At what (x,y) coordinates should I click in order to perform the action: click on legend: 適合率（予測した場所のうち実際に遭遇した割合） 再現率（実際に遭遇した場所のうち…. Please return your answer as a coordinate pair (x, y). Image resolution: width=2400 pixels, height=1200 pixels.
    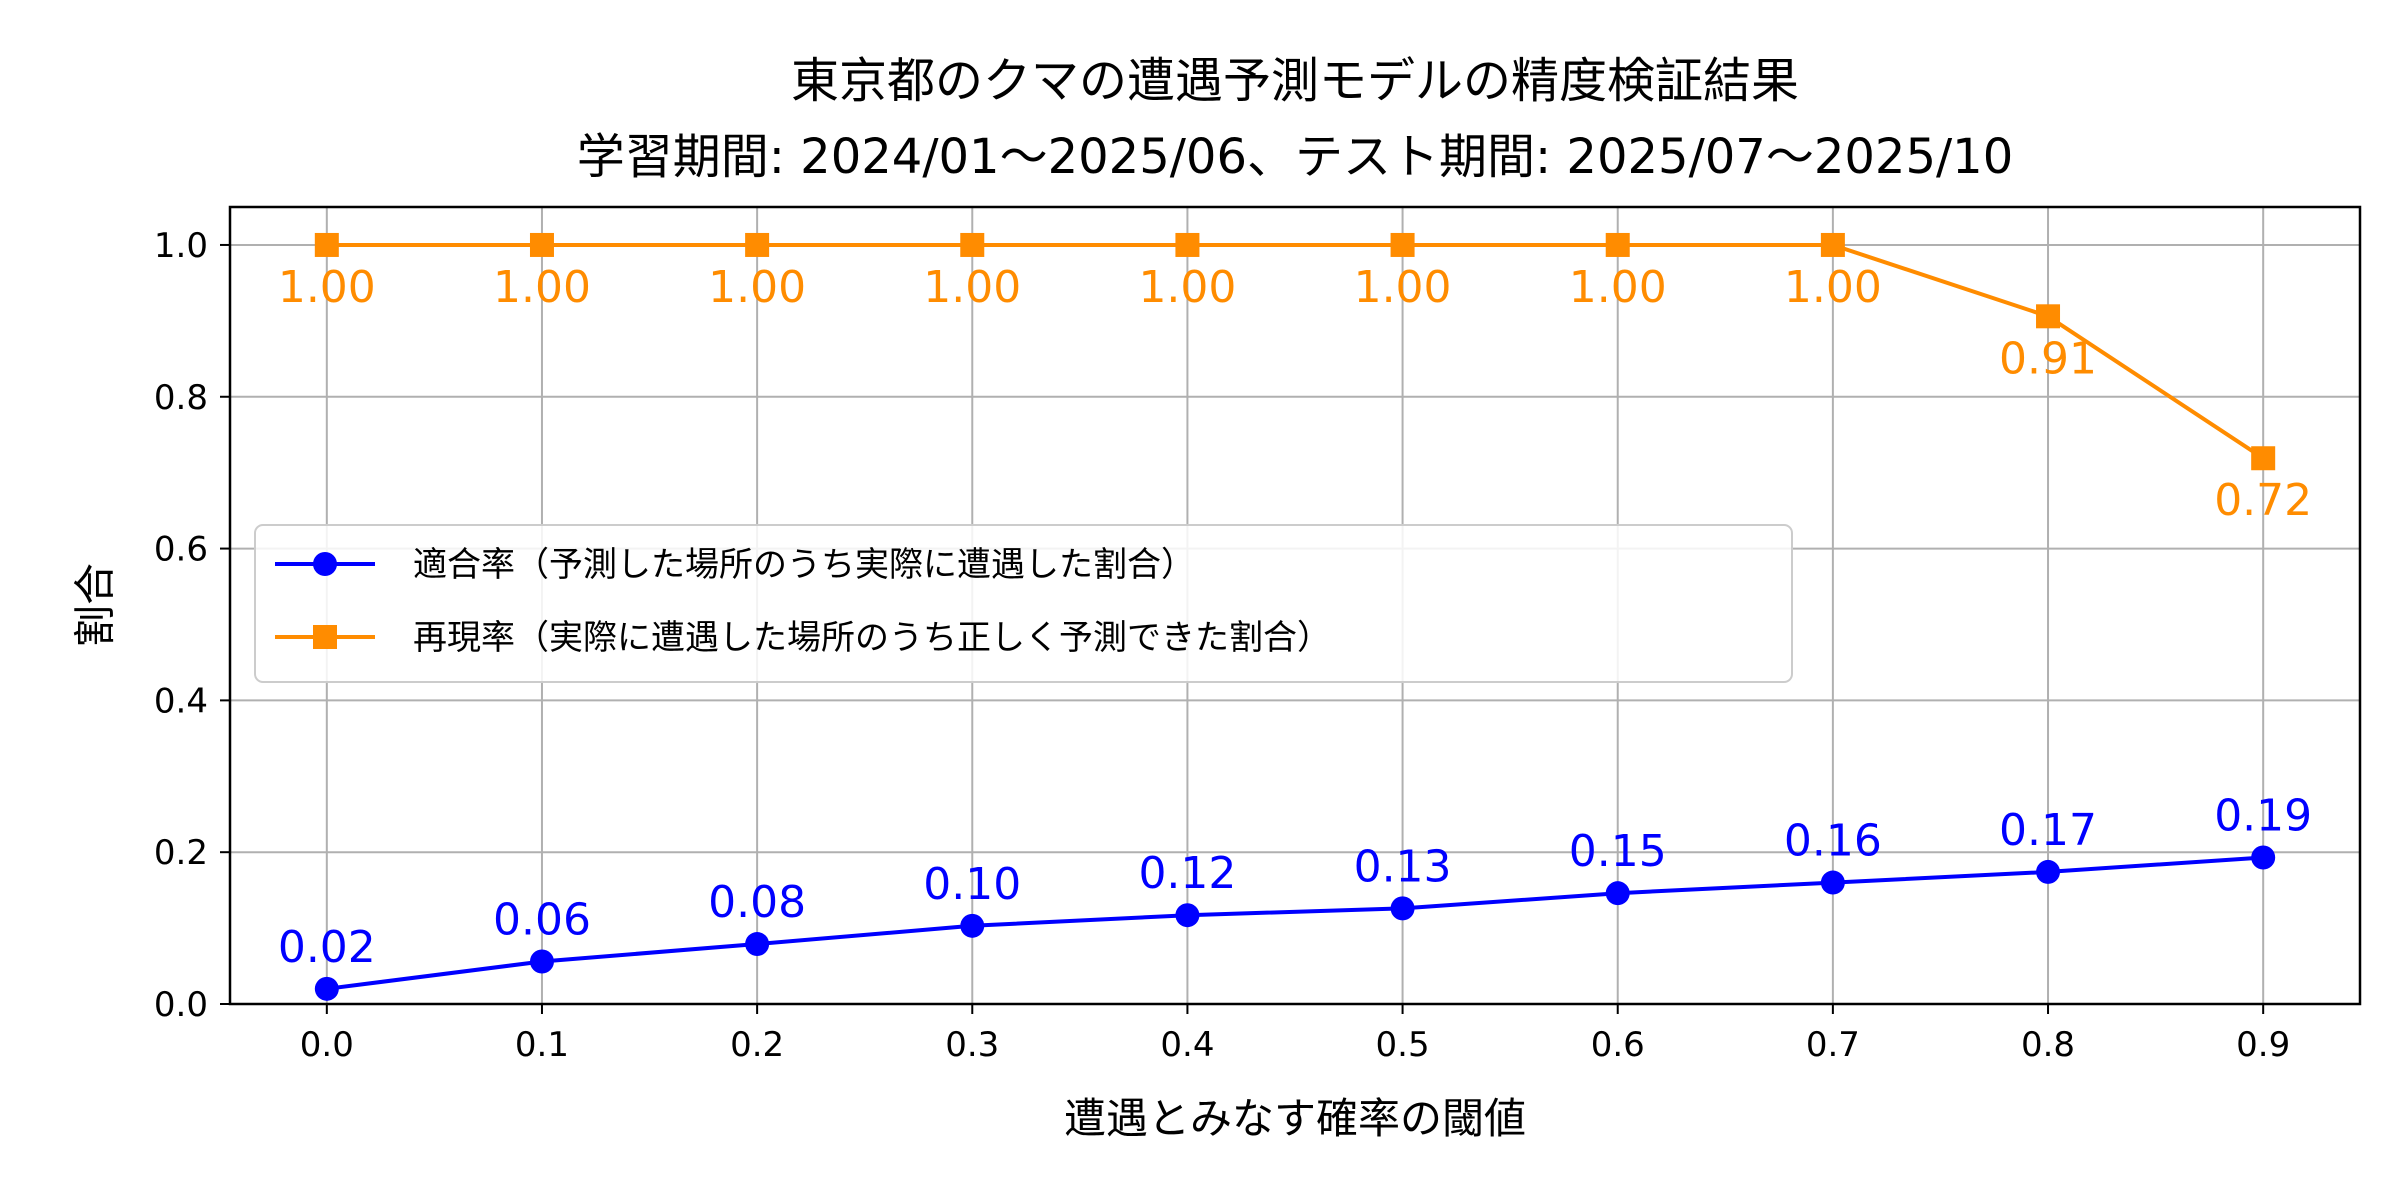
    Looking at the image, I should click on (1023, 603).